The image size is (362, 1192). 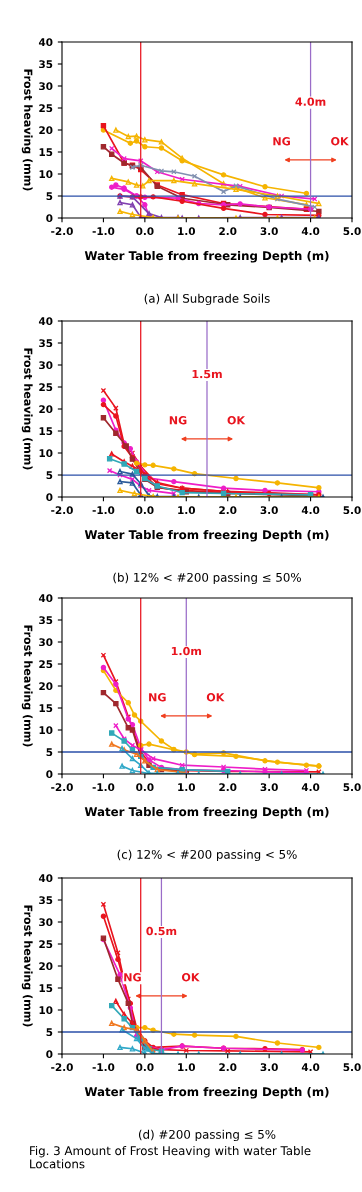 I want to click on annotation: 4.0m, so click(x=310, y=101).